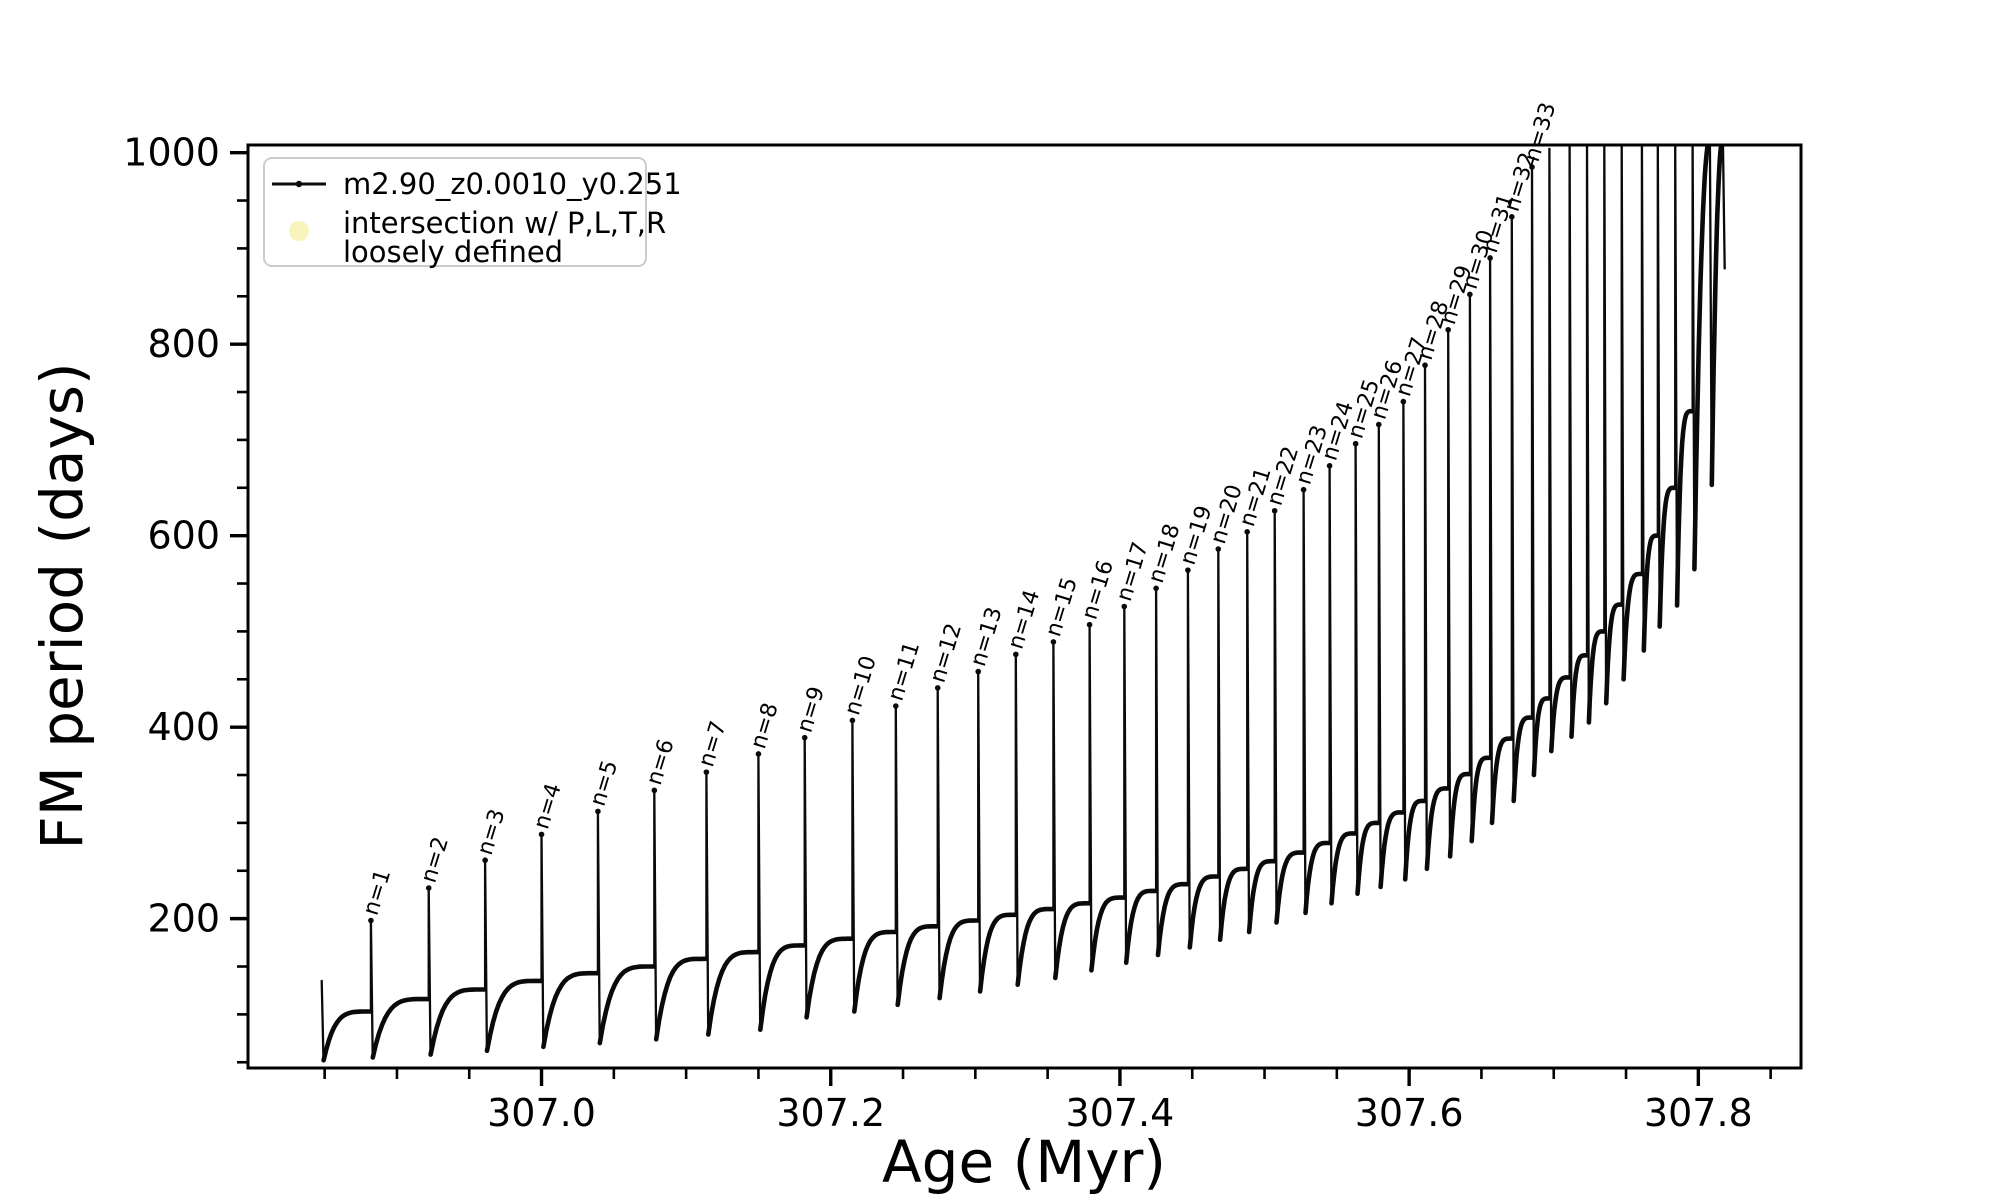 This screenshot has width=2000, height=1200. I want to click on legend-entry-intersection-line1: intersection w/ P,L,T,R, so click(504, 223).